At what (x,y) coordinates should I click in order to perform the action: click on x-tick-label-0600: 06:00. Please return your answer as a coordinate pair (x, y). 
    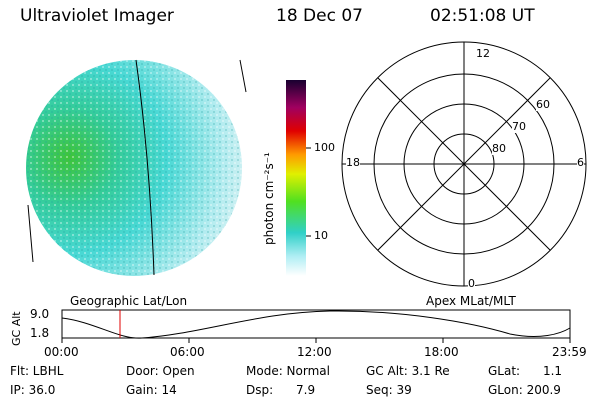
    Looking at the image, I should click on (187, 352).